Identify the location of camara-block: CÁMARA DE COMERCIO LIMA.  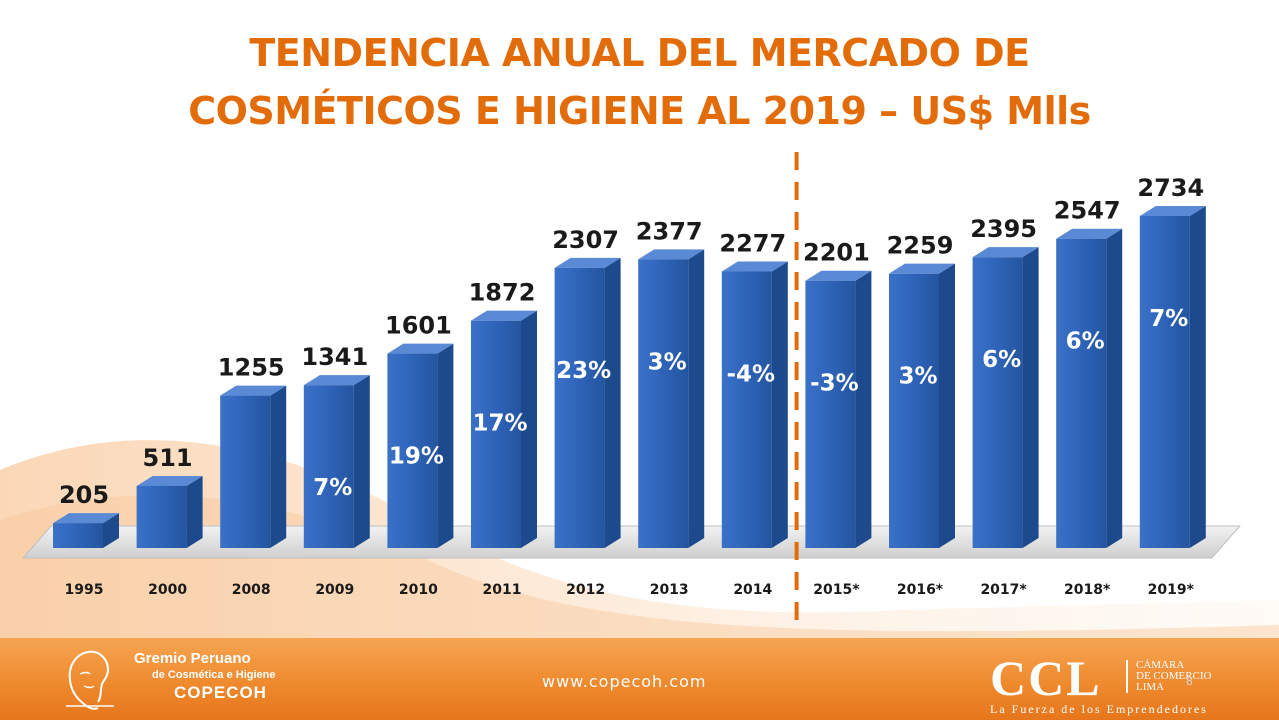
(1168, 676).